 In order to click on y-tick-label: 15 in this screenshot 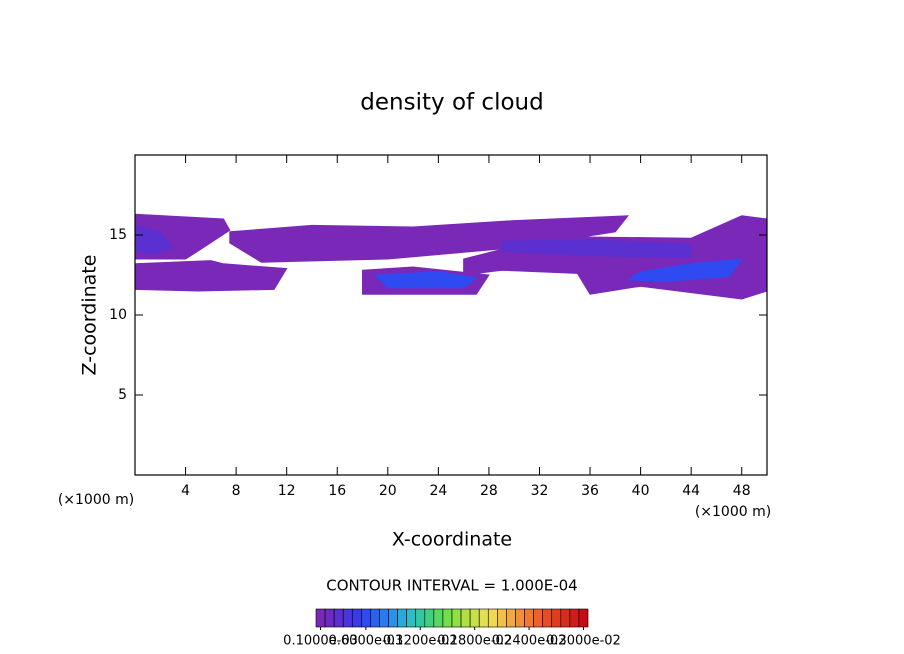, I will do `click(118, 235)`.